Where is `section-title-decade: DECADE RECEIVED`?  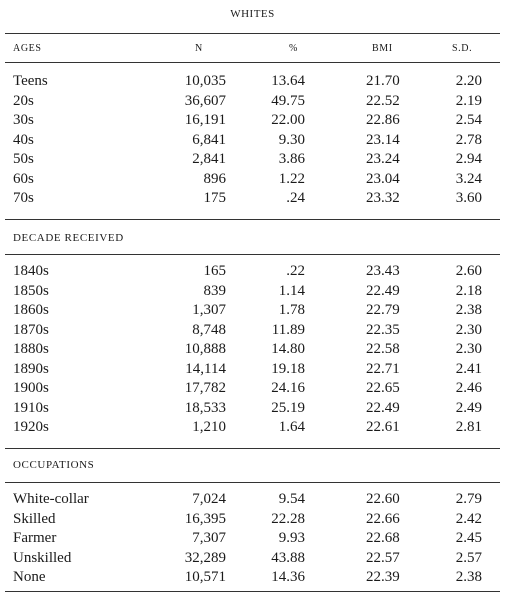
section-title-decade: DECADE RECEIVED is located at coordinates (68, 238).